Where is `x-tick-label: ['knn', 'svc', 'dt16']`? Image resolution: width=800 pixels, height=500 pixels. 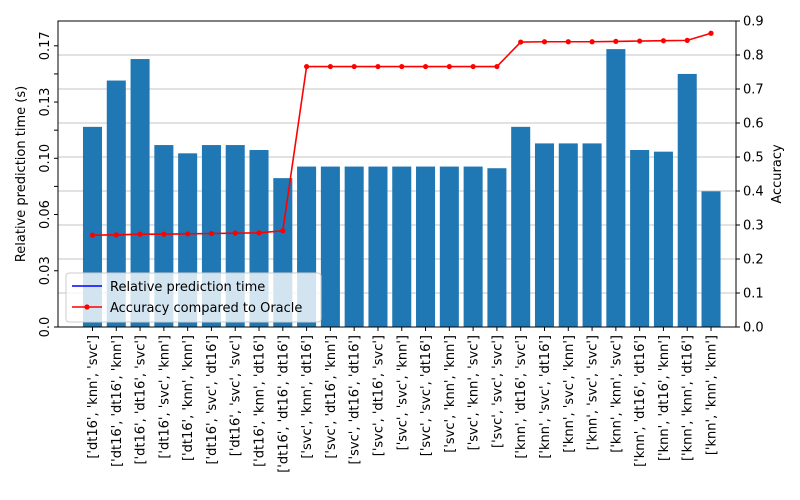 x-tick-label: ['knn', 'svc', 'dt16'] is located at coordinates (545, 397).